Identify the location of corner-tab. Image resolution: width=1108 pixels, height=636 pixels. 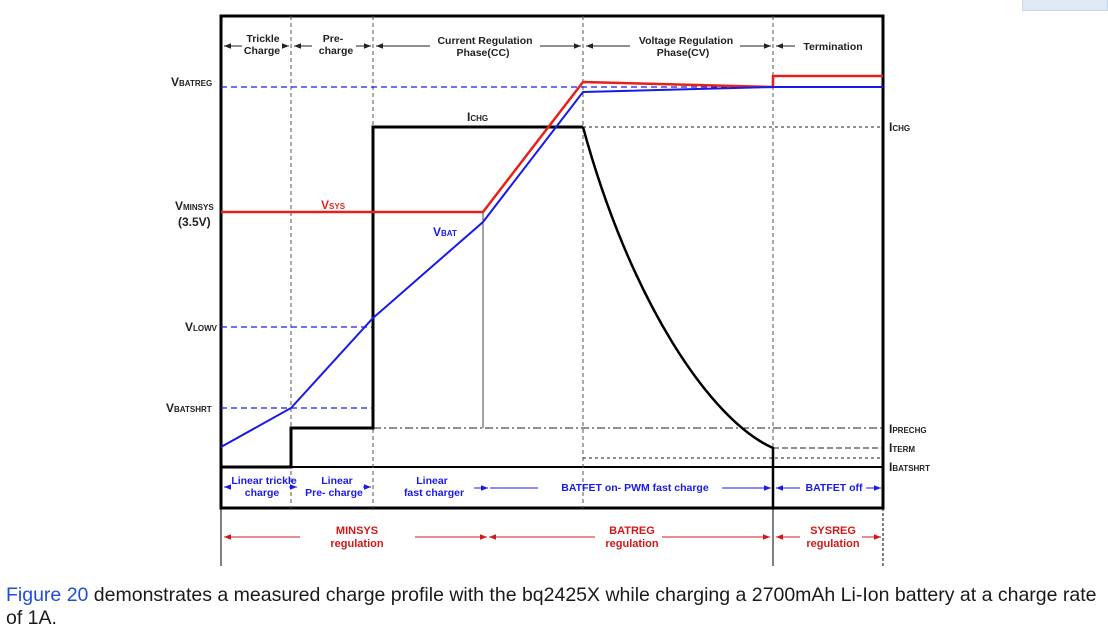
(1065, 5).